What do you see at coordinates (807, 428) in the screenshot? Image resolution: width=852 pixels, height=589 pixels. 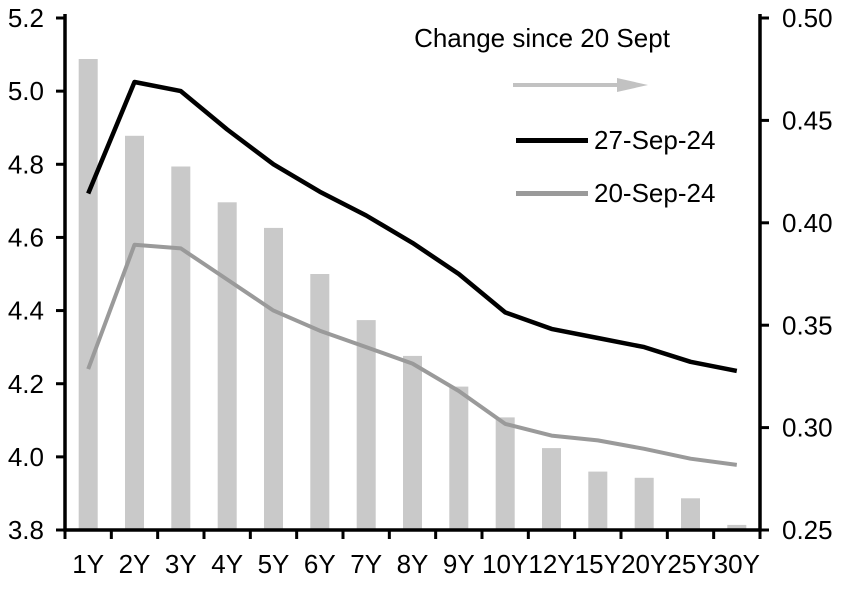 I see `right-axis-label: 0.30` at bounding box center [807, 428].